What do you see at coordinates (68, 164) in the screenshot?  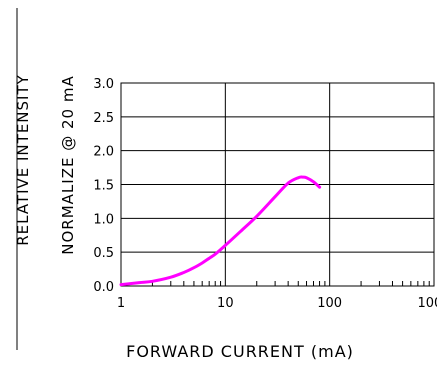 I see `y-axis-label-line-2: NORMALIZE @ 20 mA` at bounding box center [68, 164].